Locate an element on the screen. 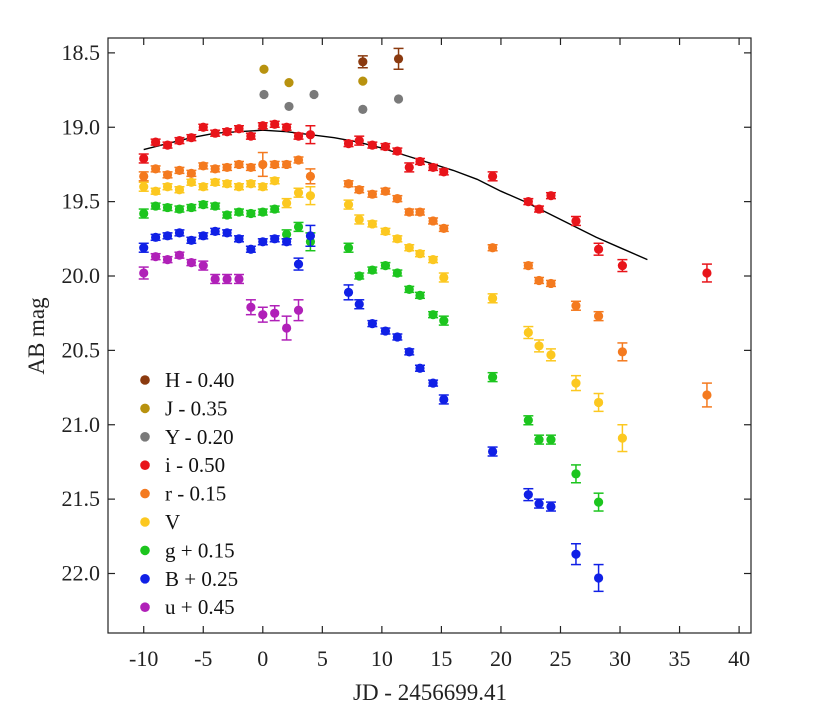 Image resolution: width=830 pixels, height=712 pixels. legend-label-j: J - 0.35 is located at coordinates (196, 408).